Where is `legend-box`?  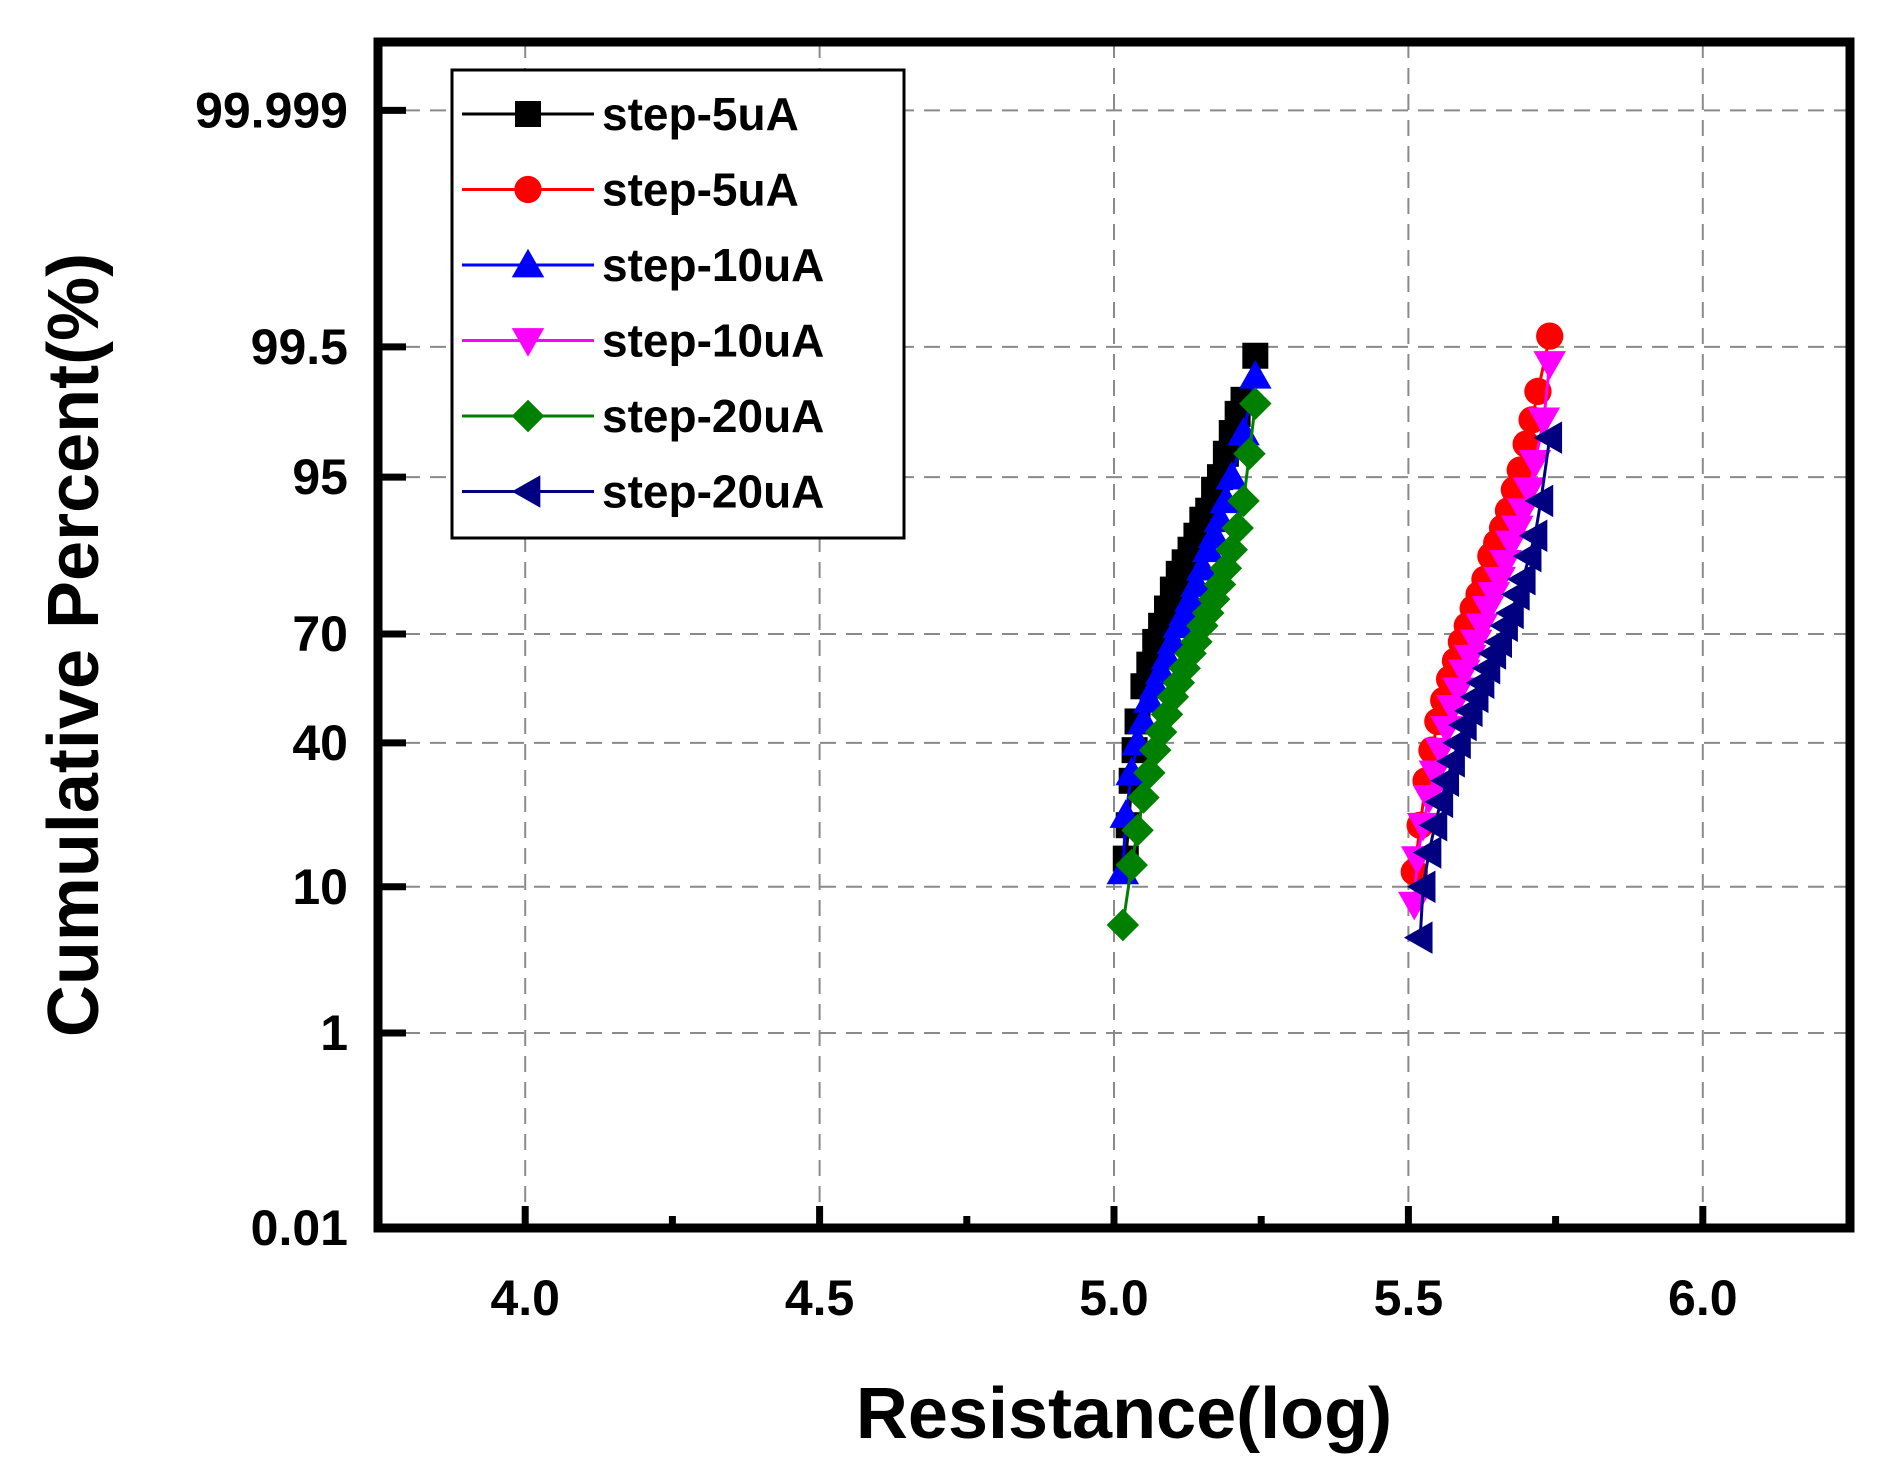
legend-box is located at coordinates (678, 304).